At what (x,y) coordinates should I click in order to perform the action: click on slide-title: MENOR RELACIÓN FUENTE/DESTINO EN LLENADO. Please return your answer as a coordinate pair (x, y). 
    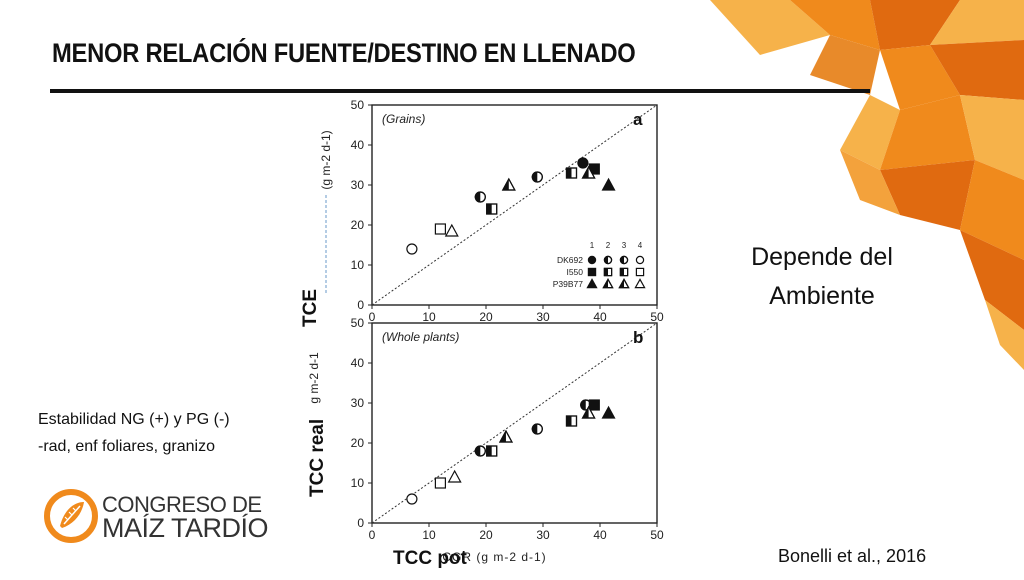
    Looking at the image, I should click on (344, 53).